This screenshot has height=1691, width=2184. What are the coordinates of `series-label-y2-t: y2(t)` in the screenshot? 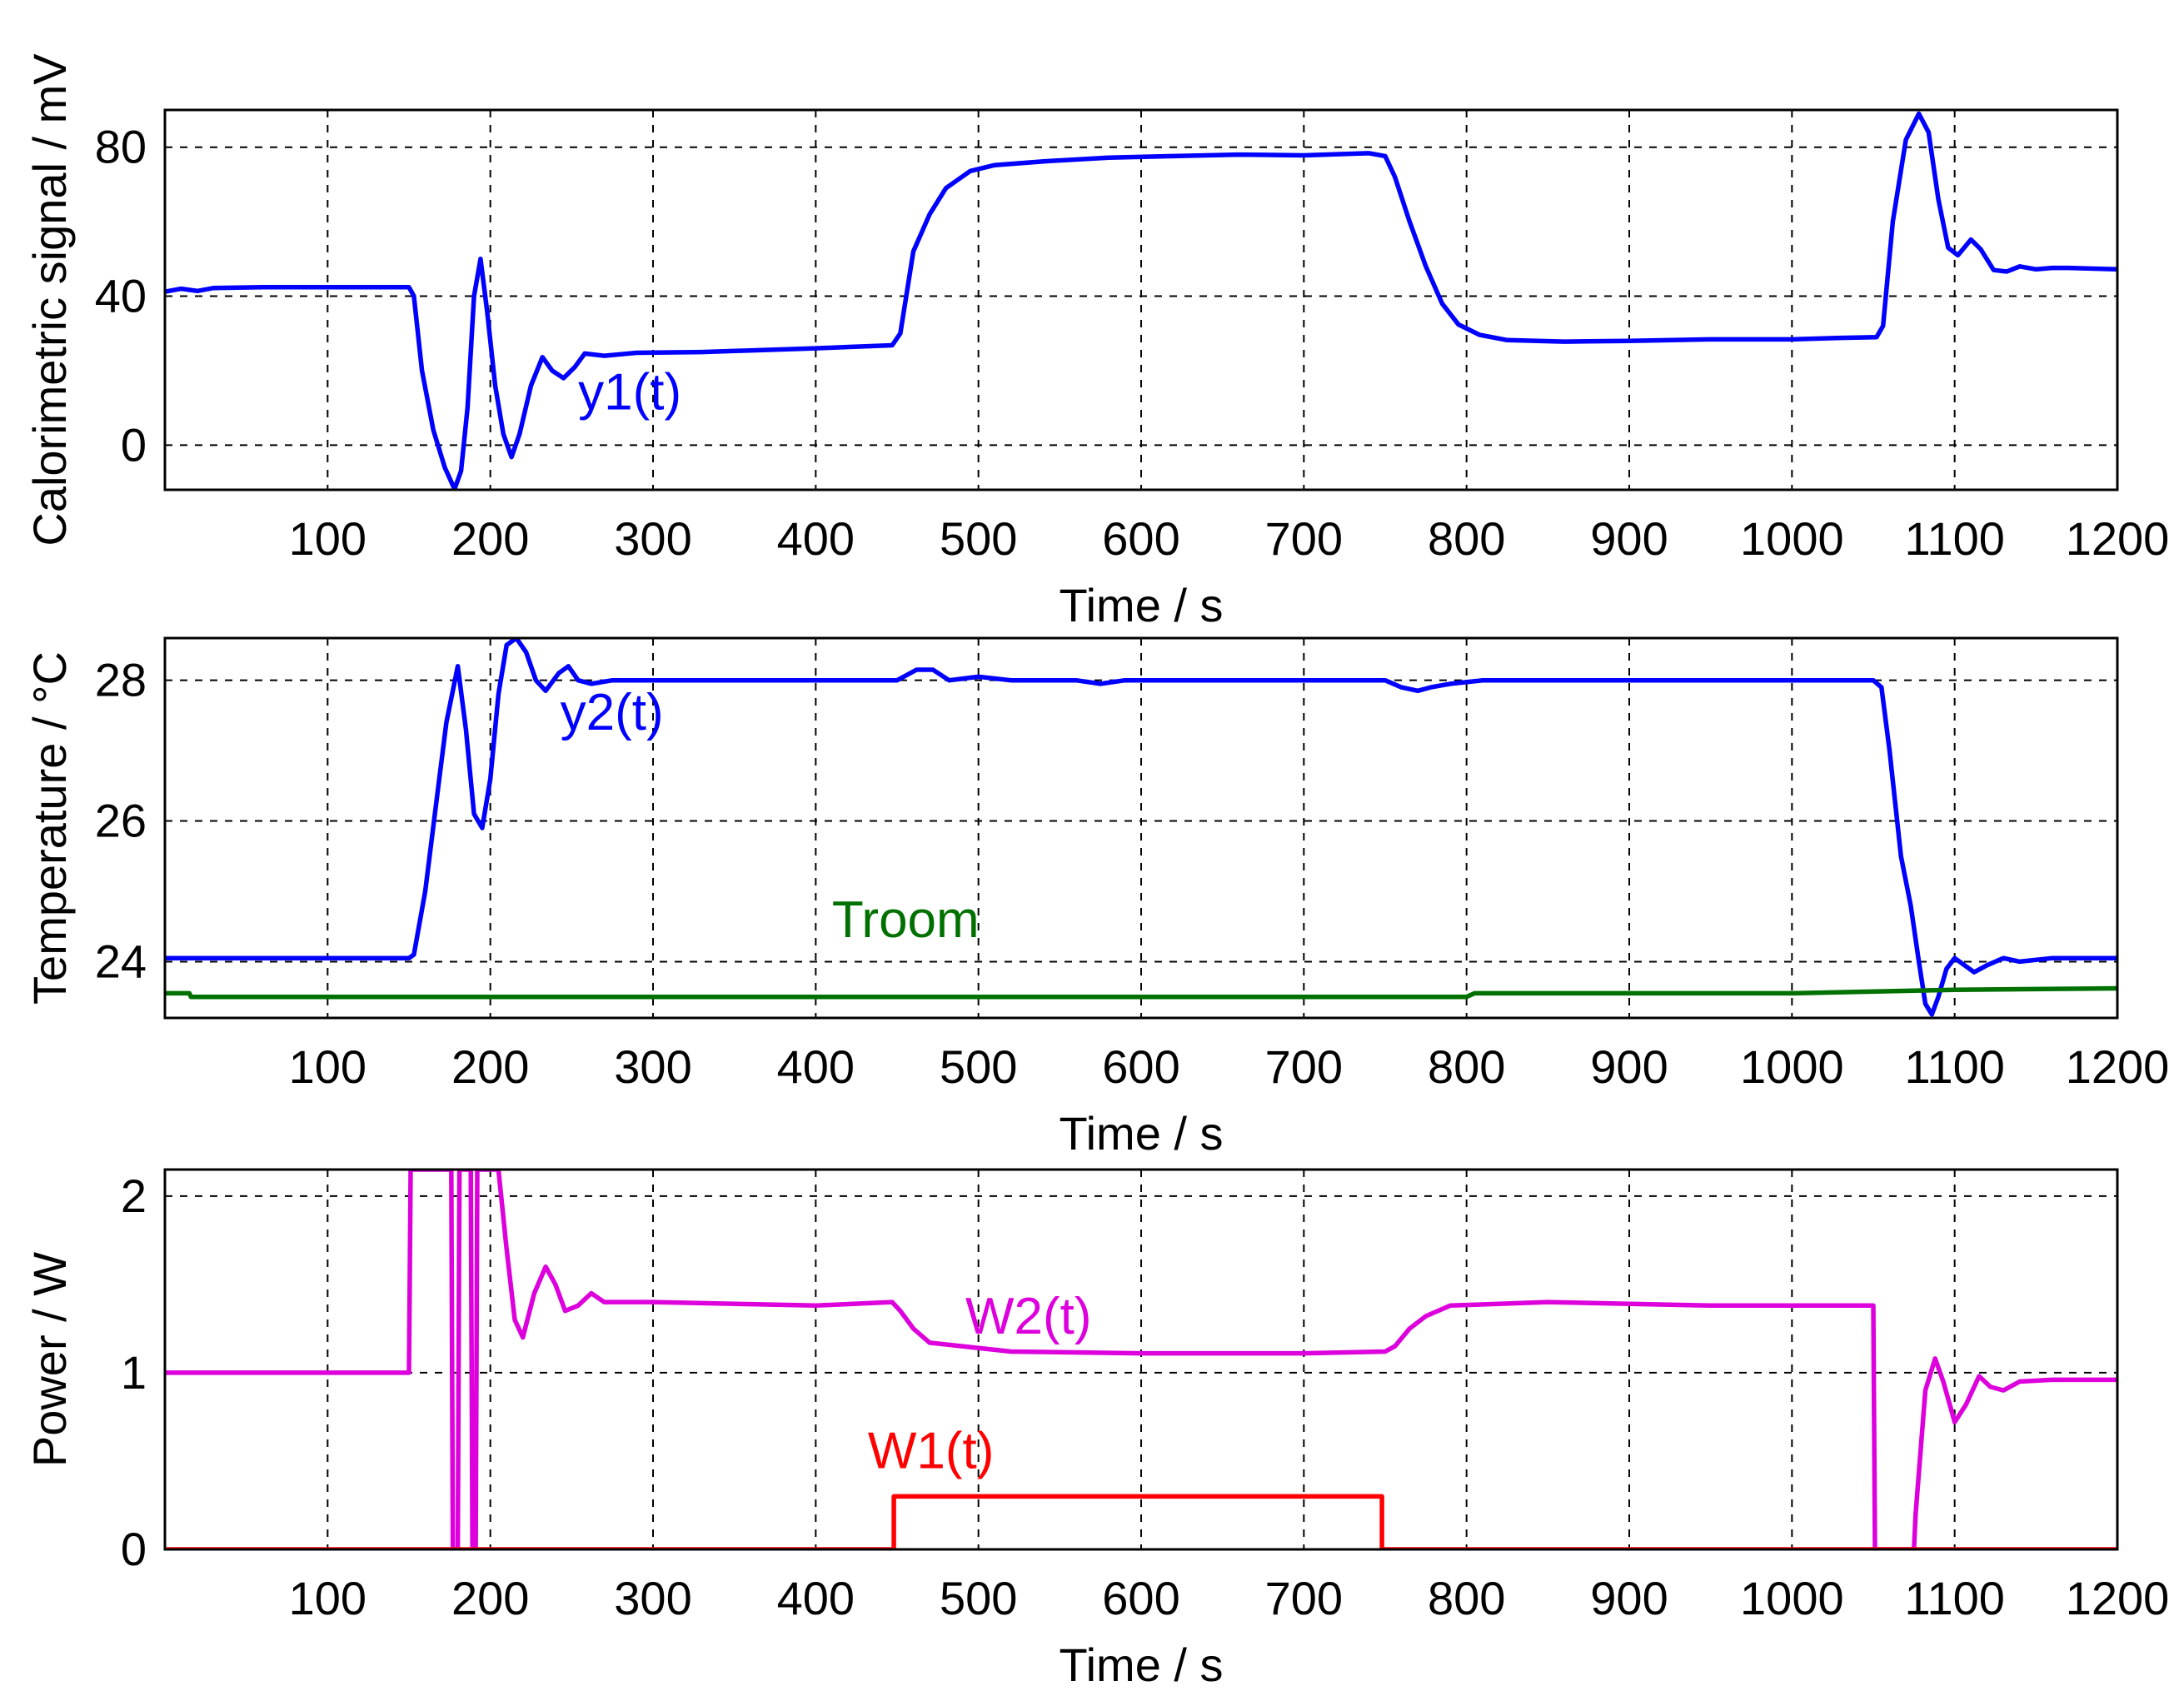 It's located at (612, 712).